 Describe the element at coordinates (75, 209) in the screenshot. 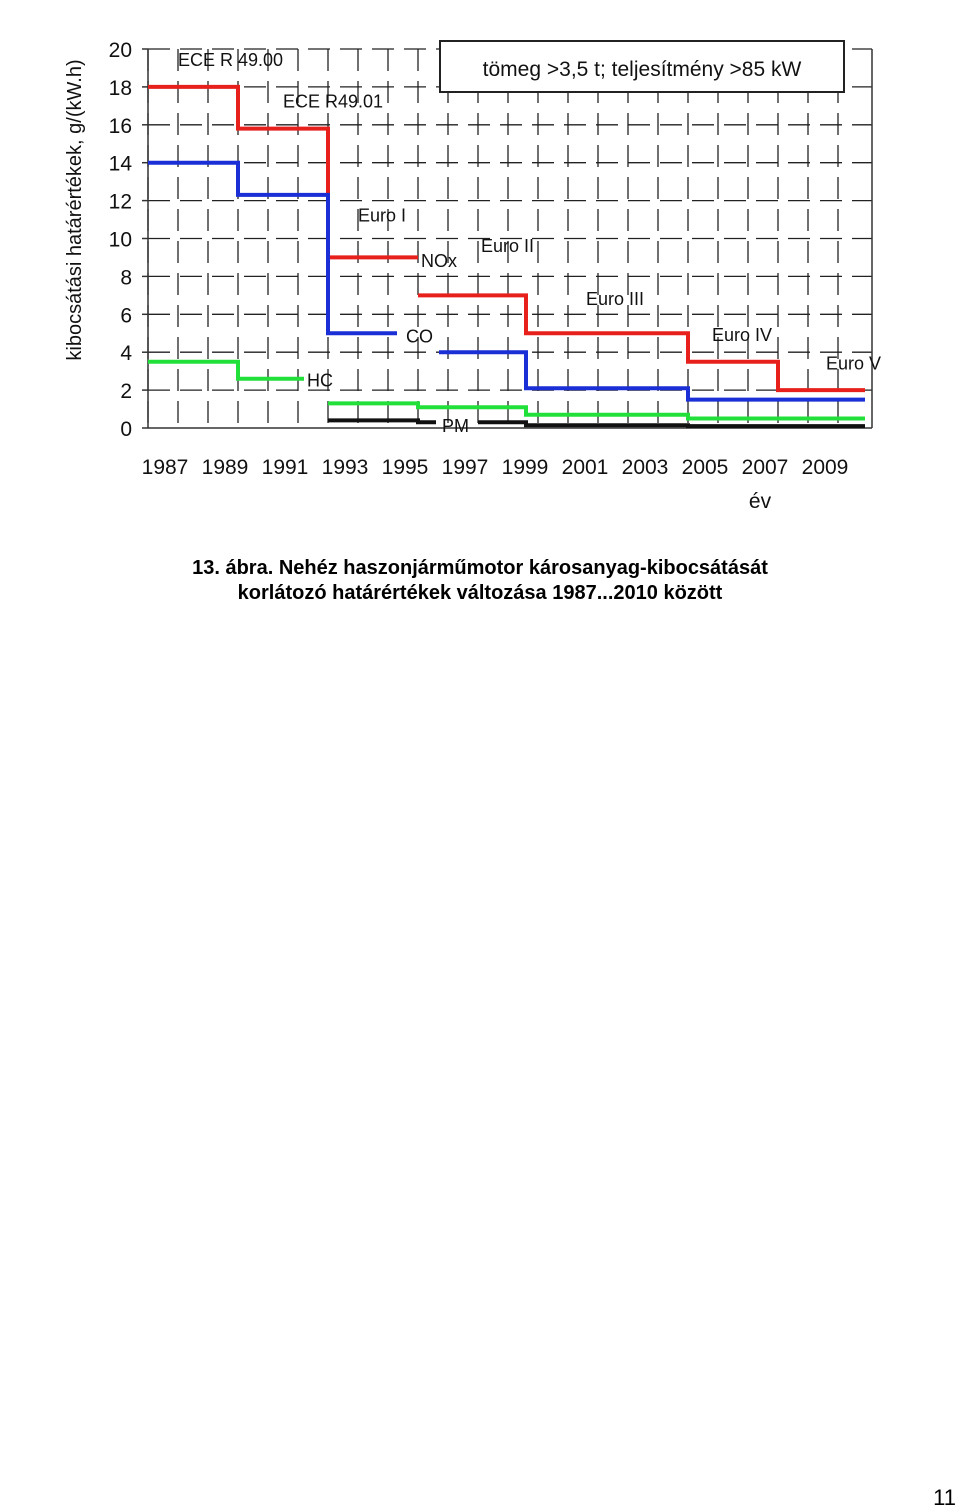

I see `y-axis-title: kibocsátási határértékek, g/(kW.h)` at that location.